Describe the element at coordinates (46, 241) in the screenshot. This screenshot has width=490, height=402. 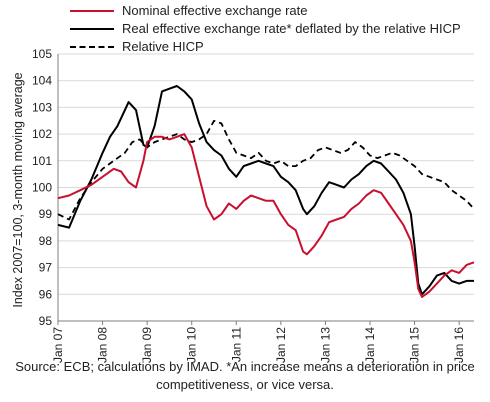
I see `y-tick-label-98: 98` at that location.